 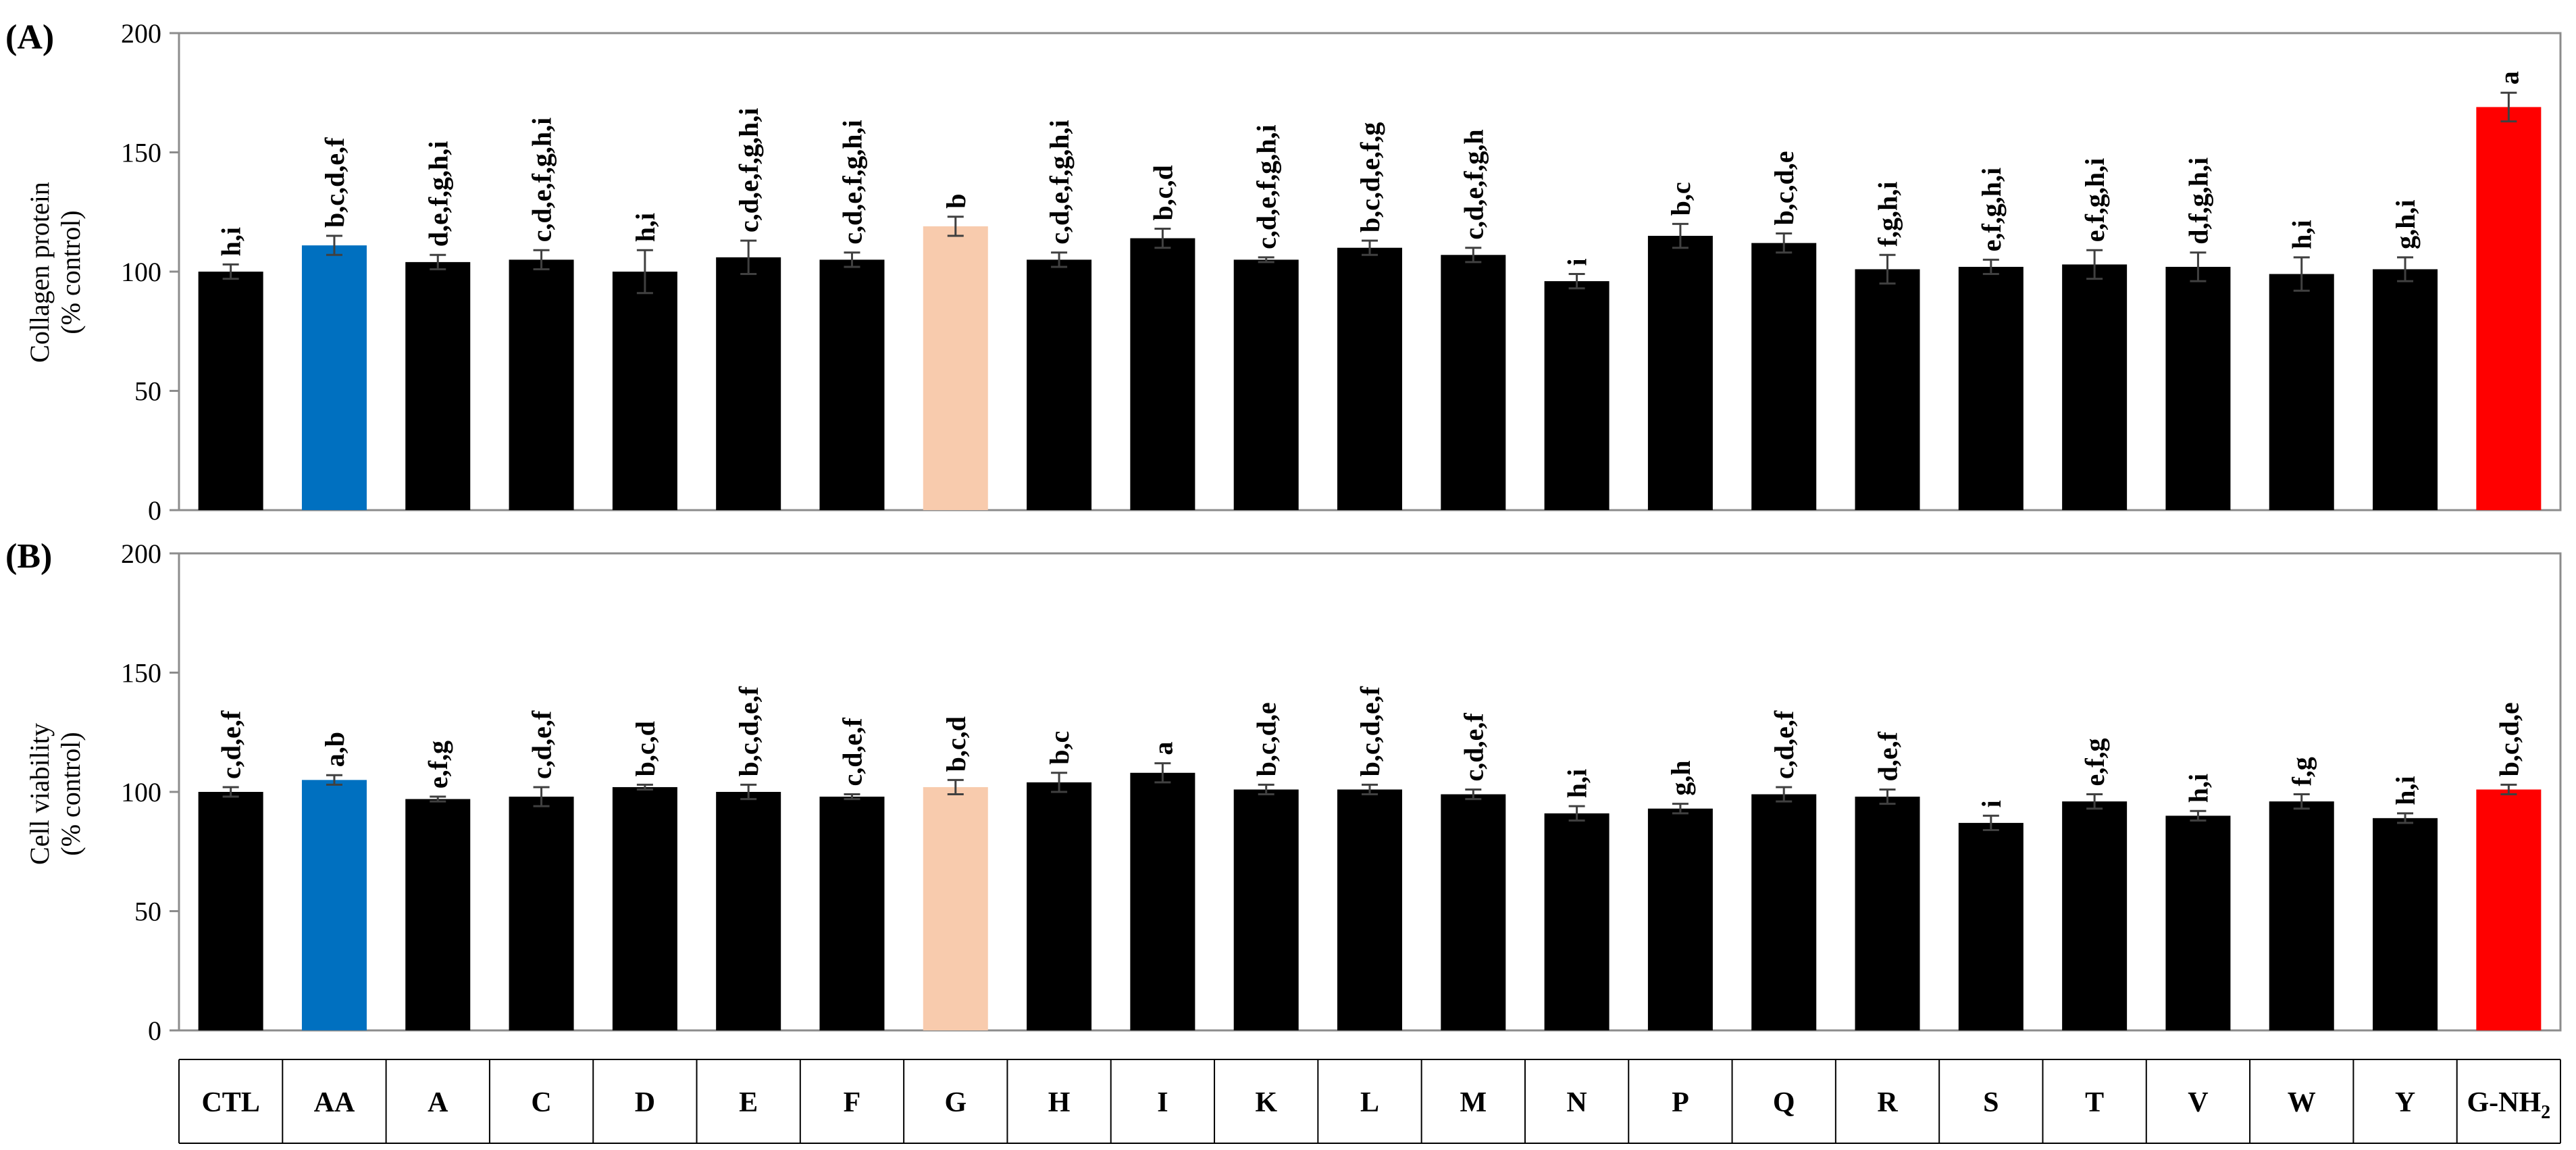 I want to click on panel-b-sig-label-F: c,d,e,f, so click(x=852, y=752).